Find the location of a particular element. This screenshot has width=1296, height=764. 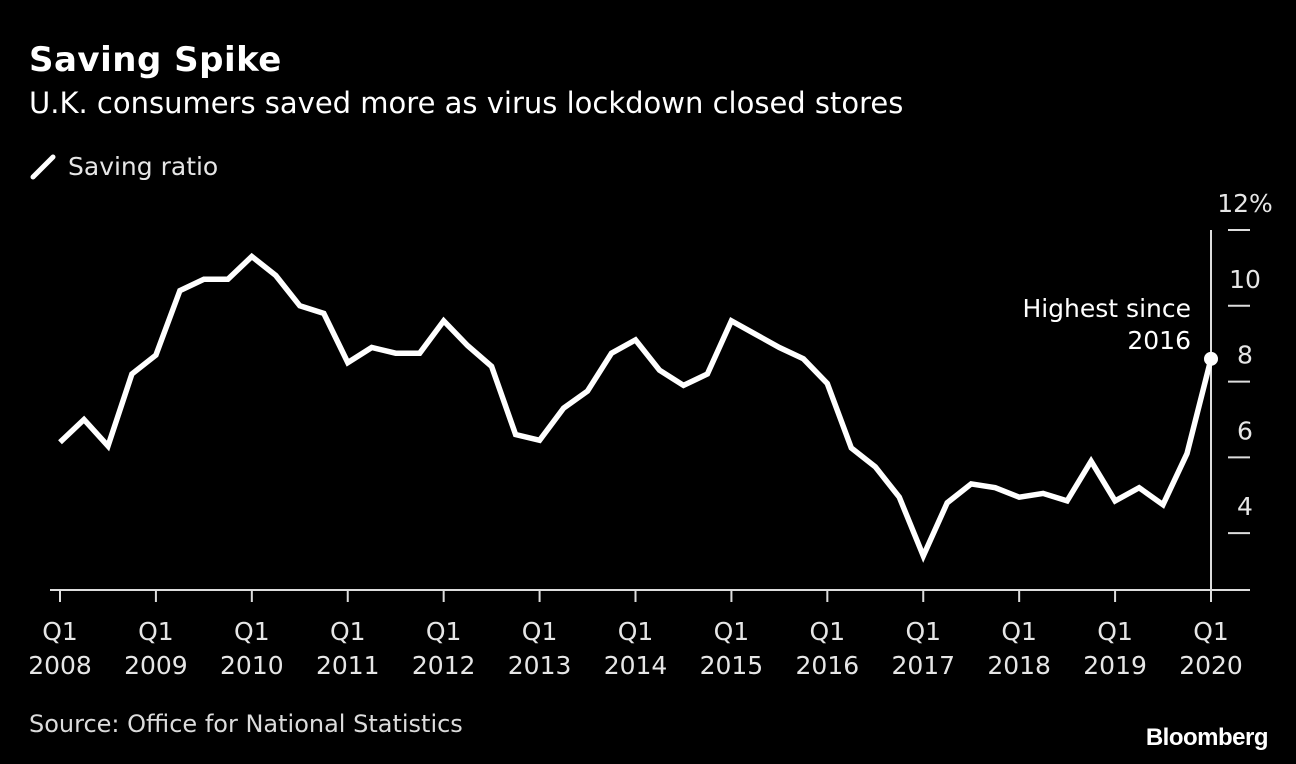

y-tick-label: 12% is located at coordinates (1245, 203).